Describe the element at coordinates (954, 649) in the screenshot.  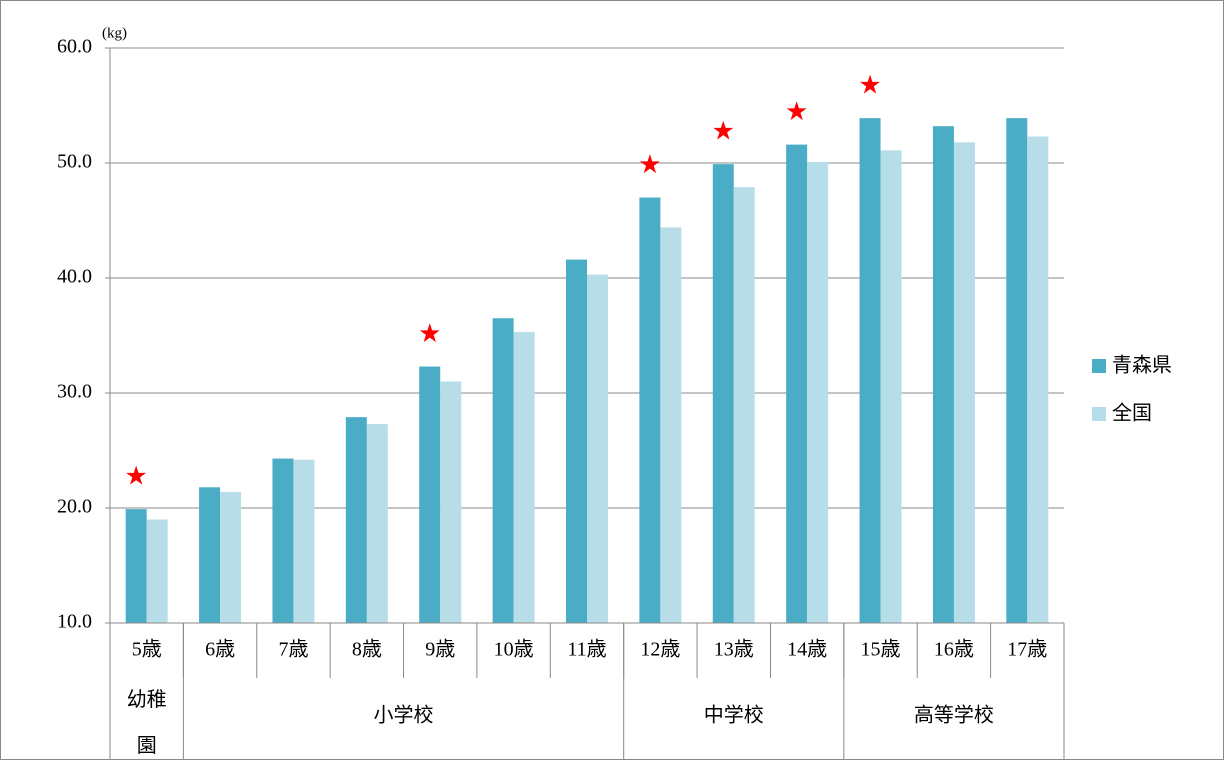
I see `x-tick-label: 16歳` at that location.